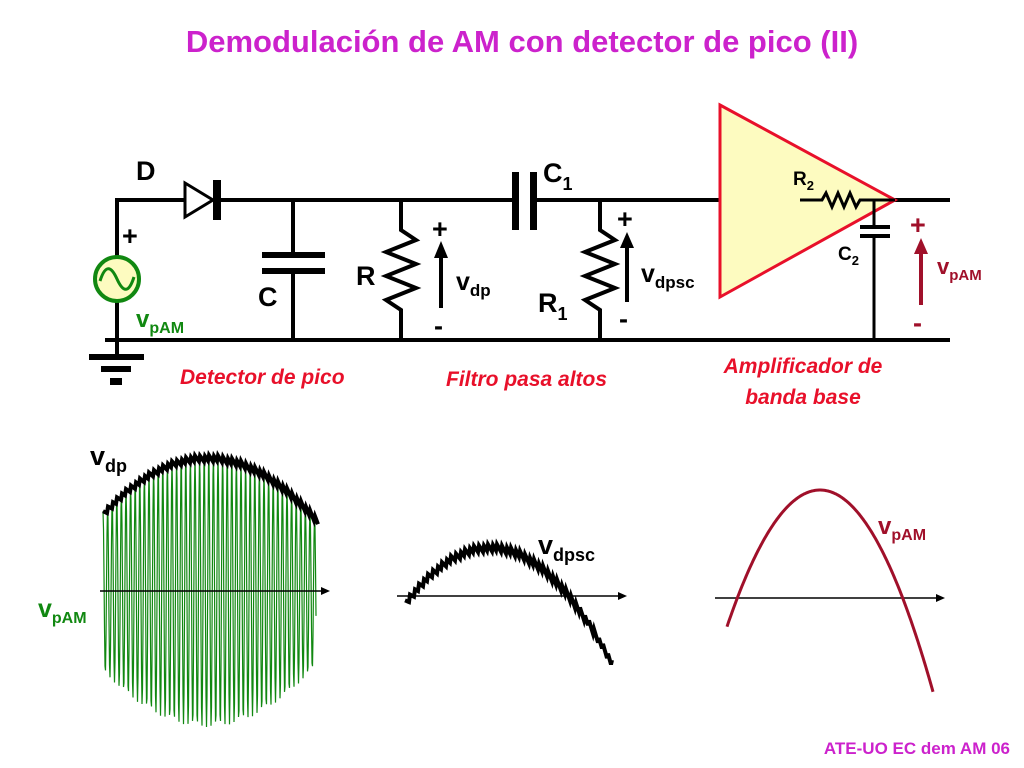 The image size is (1024, 768). I want to click on waveform-am-detector, so click(215, 588).